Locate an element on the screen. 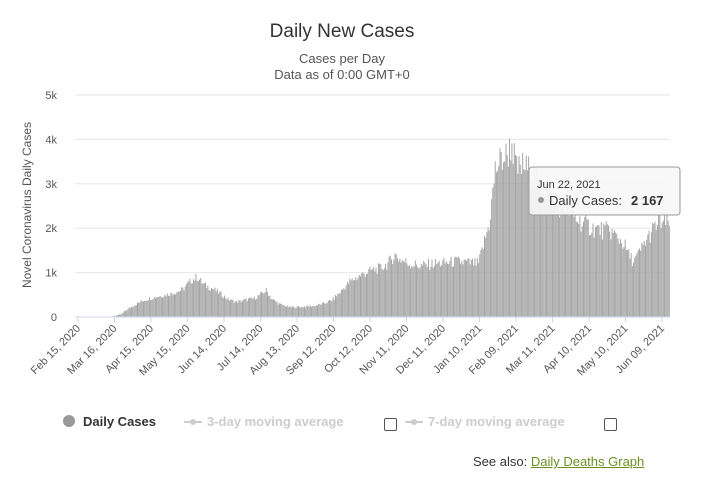 This screenshot has height=490, width=707. legend-item-7-day-moving-average: 7-day moving average is located at coordinates (485, 421).